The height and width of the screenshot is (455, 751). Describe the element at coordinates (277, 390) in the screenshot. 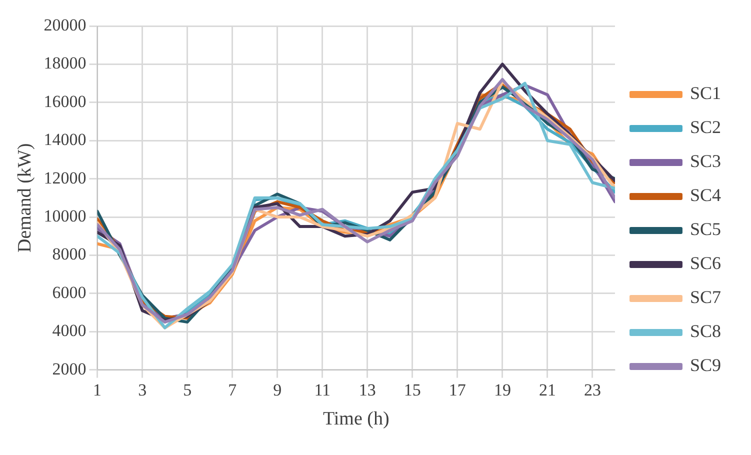

I see `x-tick-label: 9` at that location.